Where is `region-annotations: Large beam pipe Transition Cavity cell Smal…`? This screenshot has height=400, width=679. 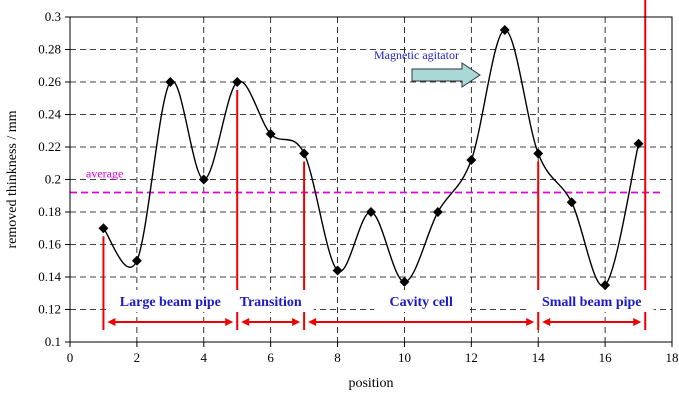 region-annotations: Large beam pipe Transition Cavity cell Smal… is located at coordinates (380, 308).